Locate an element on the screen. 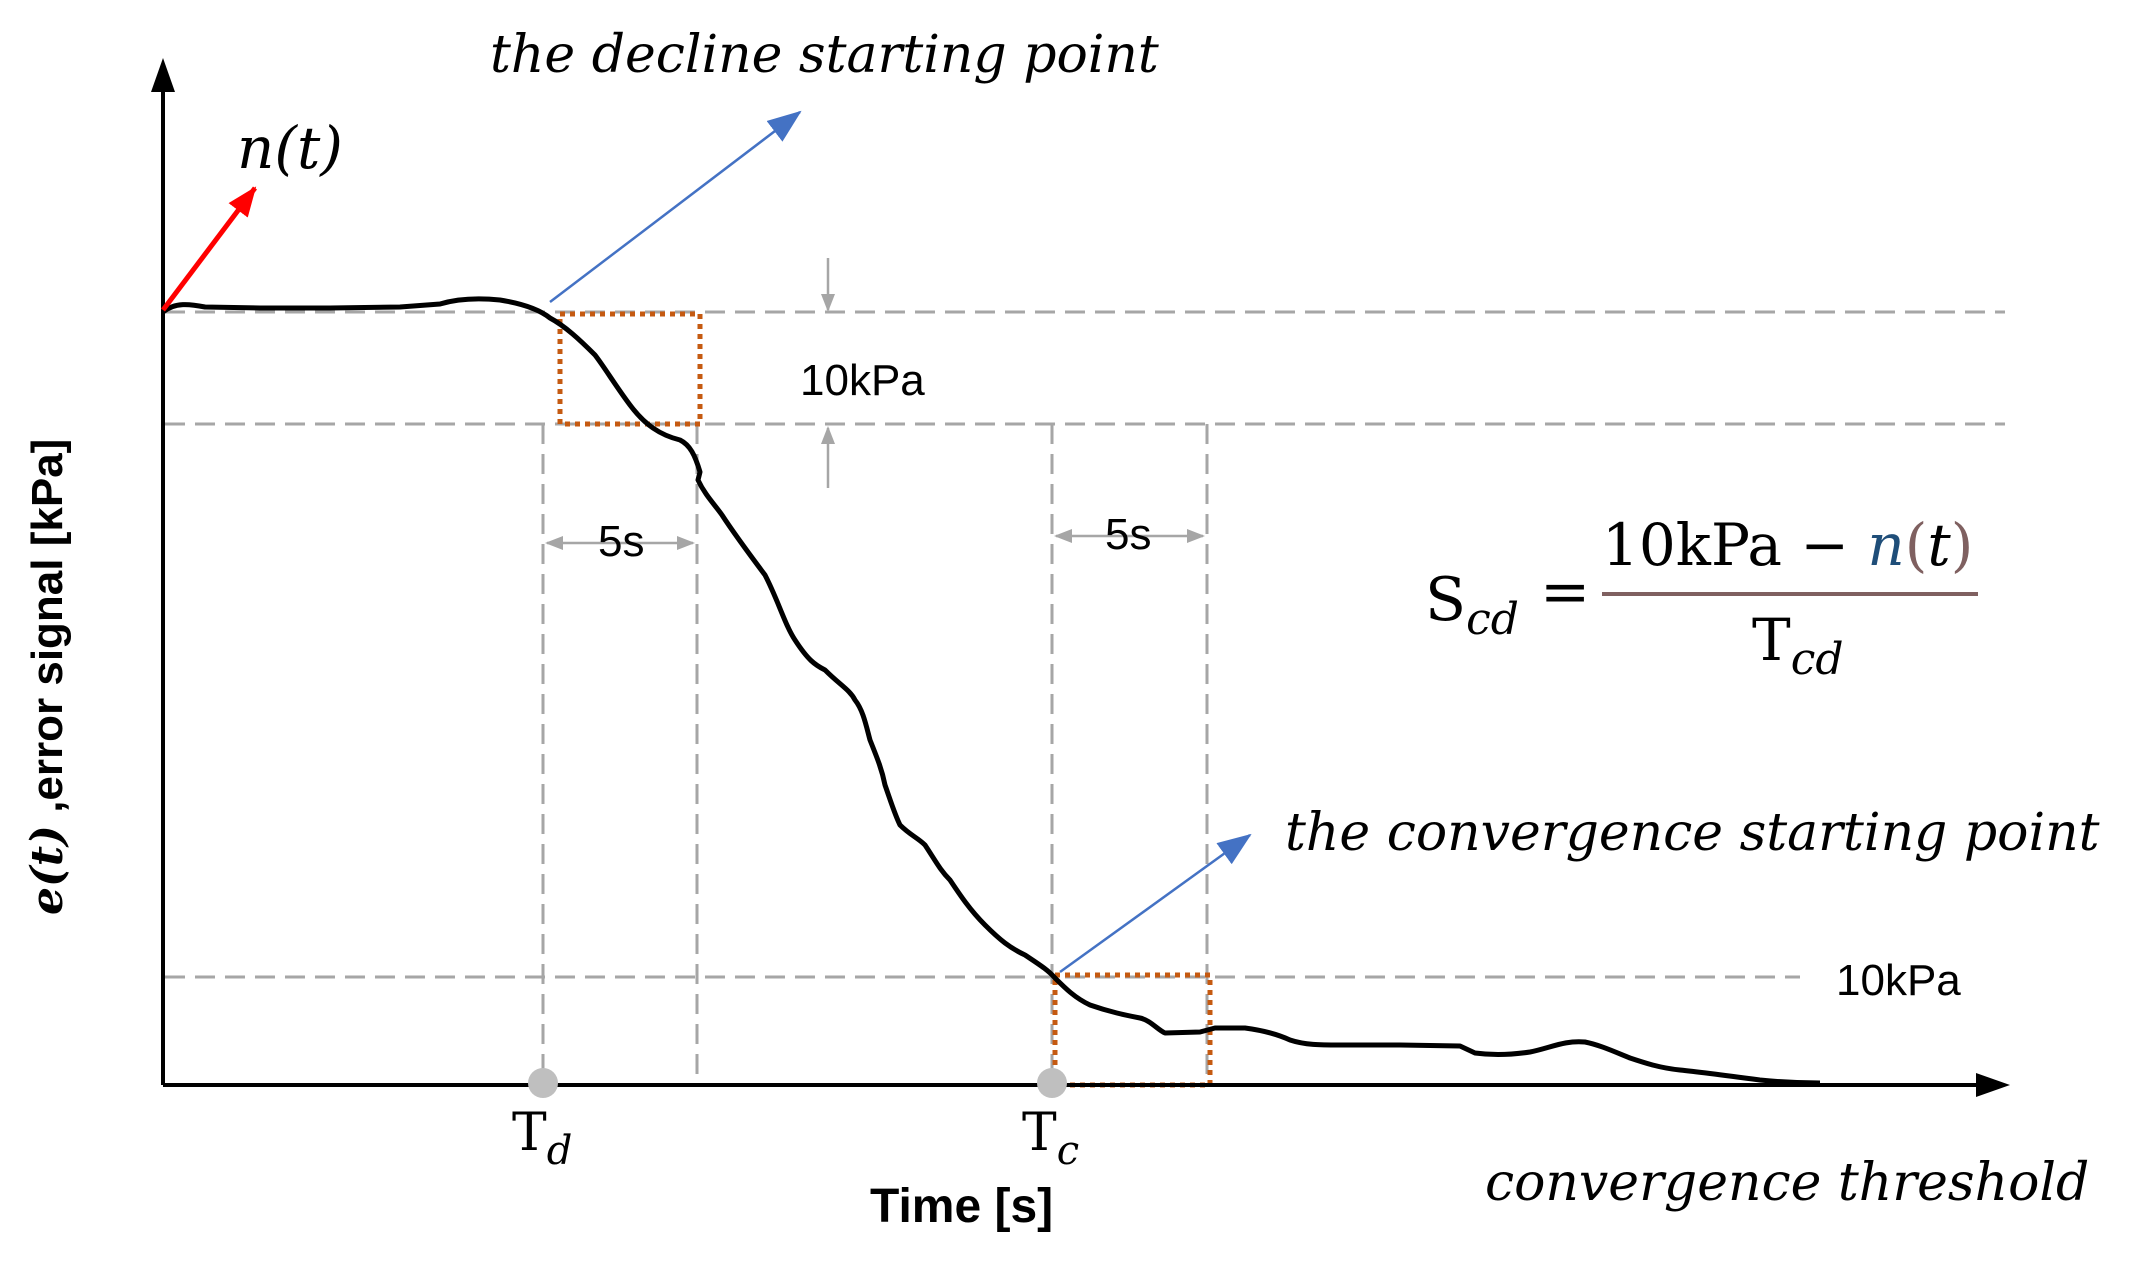  x-axis-arrowhead is located at coordinates (1993, 1085).